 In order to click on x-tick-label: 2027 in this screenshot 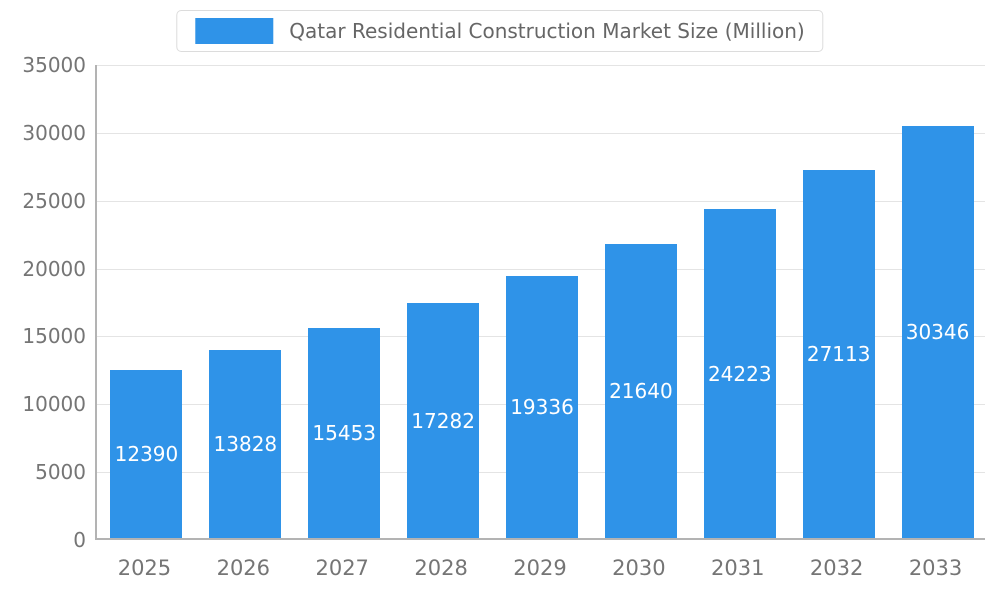, I will do `click(342, 568)`.